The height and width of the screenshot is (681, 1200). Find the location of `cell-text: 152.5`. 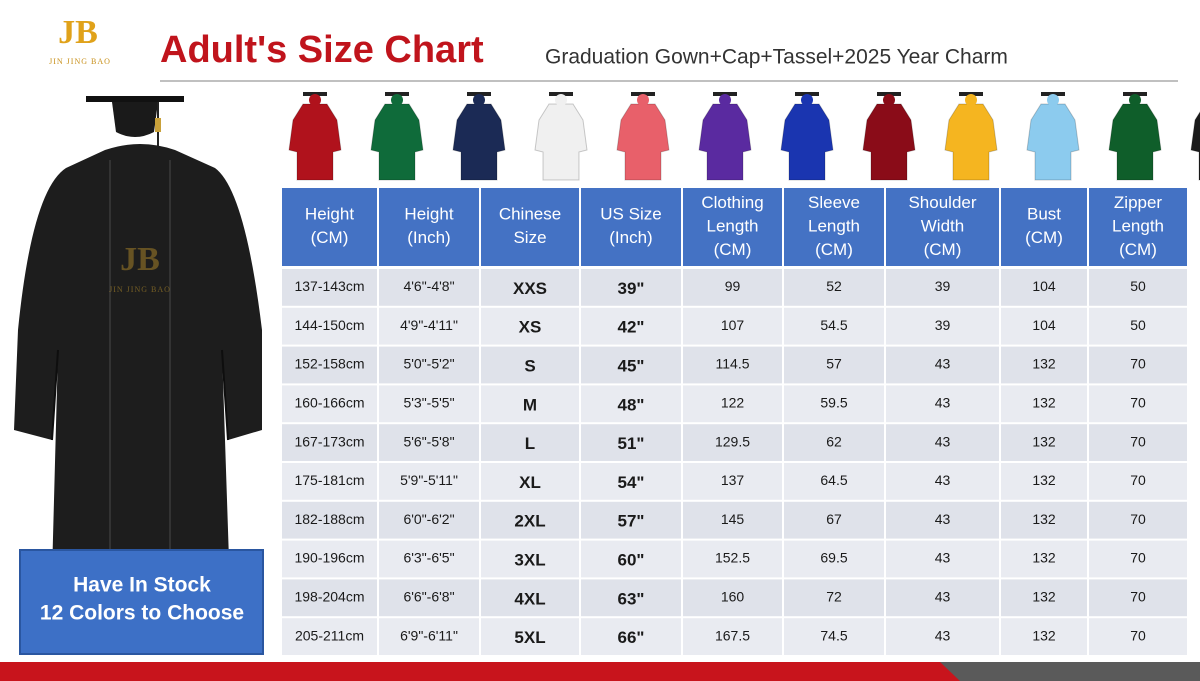

cell-text: 152.5 is located at coordinates (732, 558).